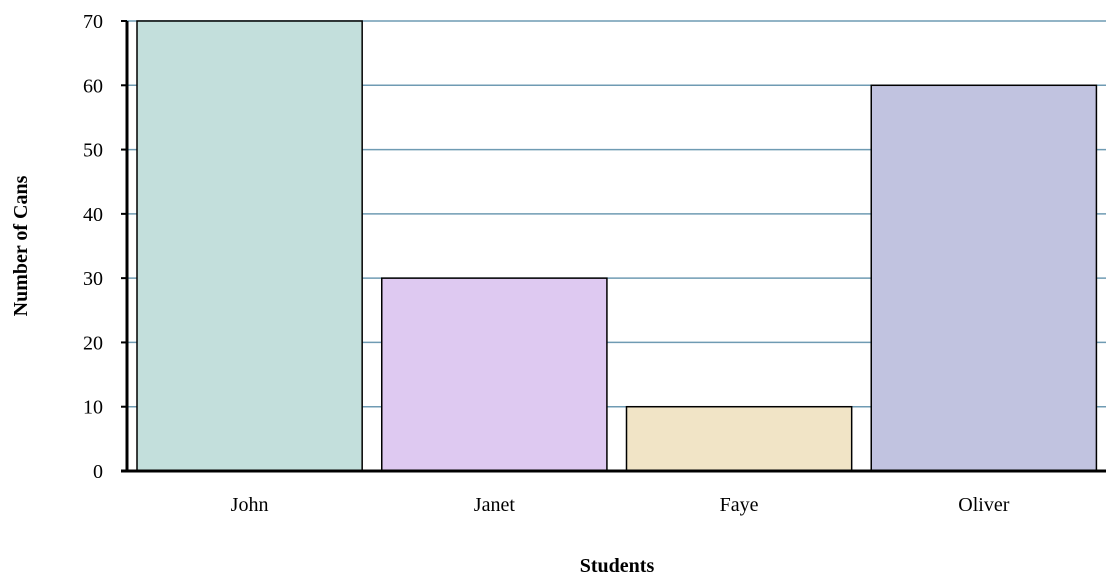  I want to click on x-tick-labels: John Janet Faye Oliver, so click(620, 505).